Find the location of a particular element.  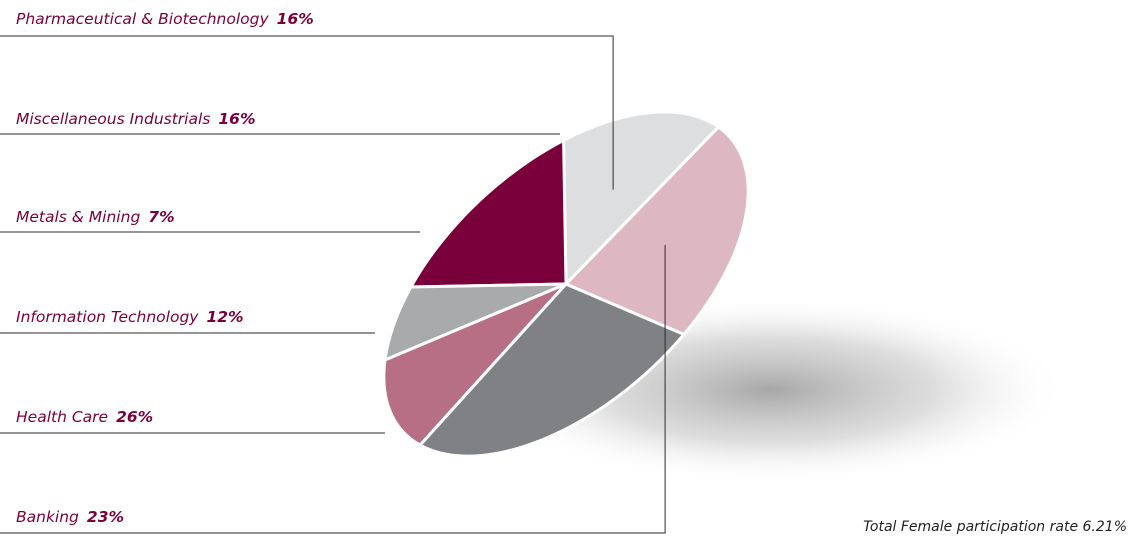

slice-label-3: Metals & Mining 7% is located at coordinates (95, 217).